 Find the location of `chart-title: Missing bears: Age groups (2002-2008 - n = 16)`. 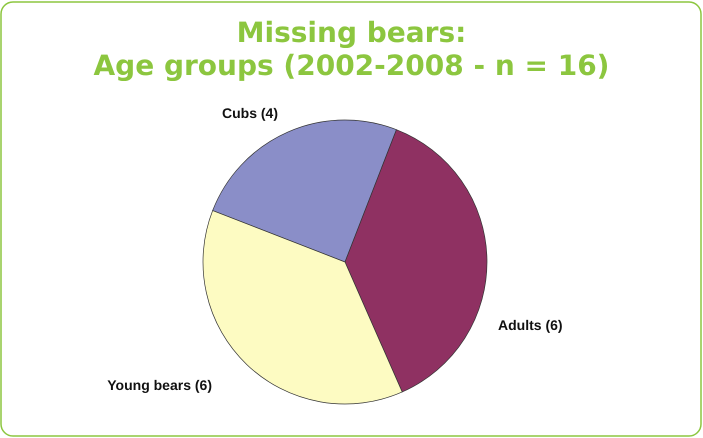

chart-title: Missing bears: Age groups (2002-2008 - n = 16) is located at coordinates (352, 49).